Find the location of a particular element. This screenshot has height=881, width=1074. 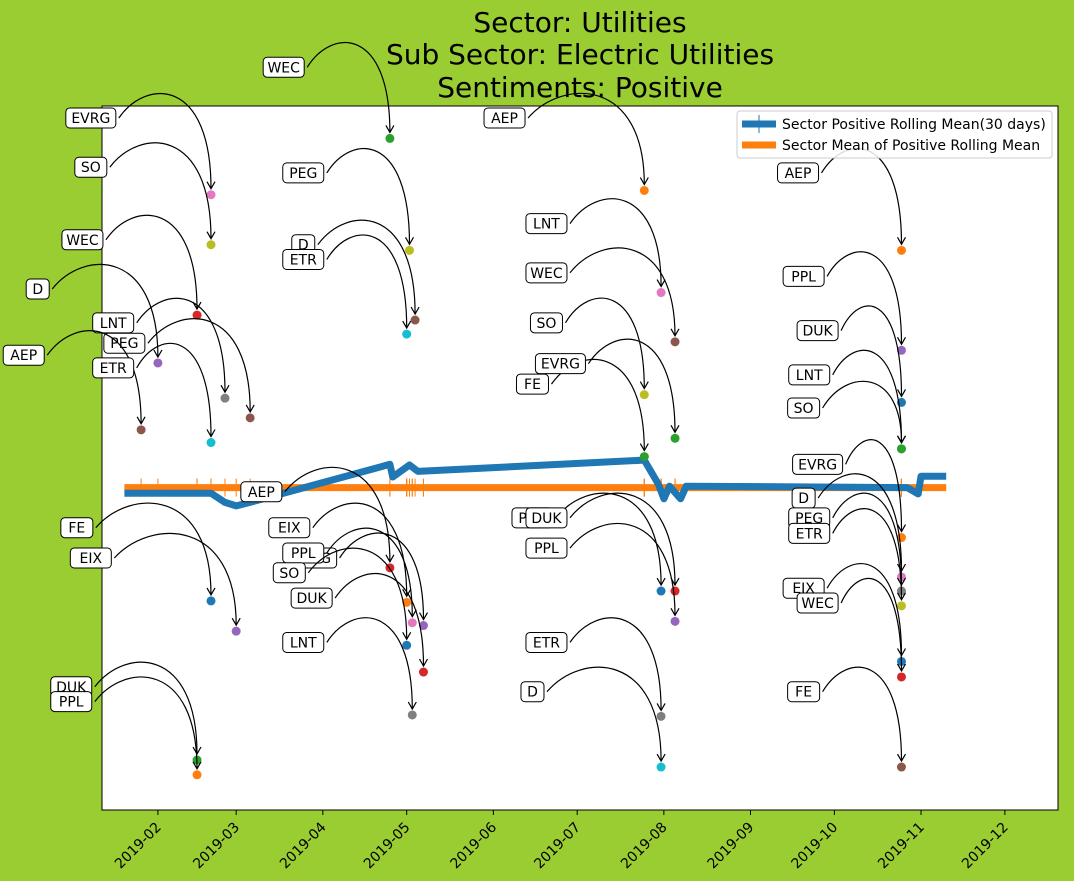

annotation-label: SO is located at coordinates (91, 168).